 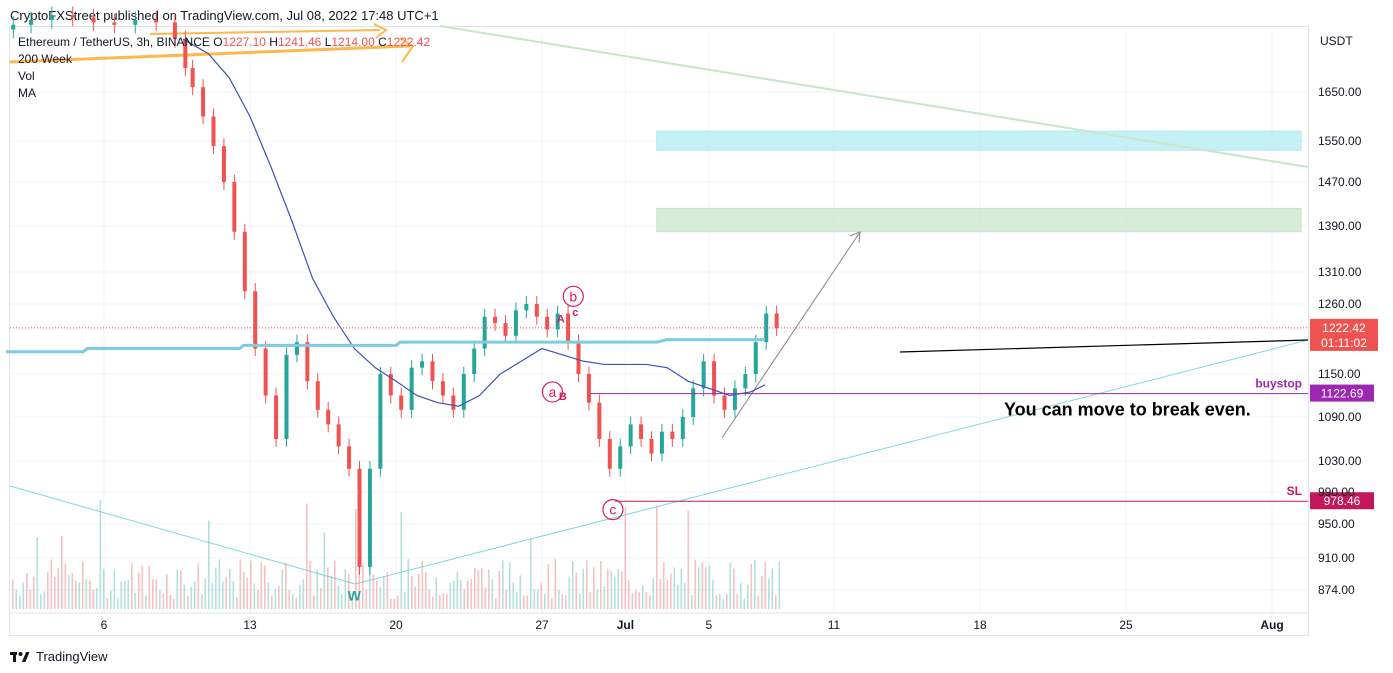 What do you see at coordinates (382, 42) in the screenshot?
I see `legend-close-label: C` at bounding box center [382, 42].